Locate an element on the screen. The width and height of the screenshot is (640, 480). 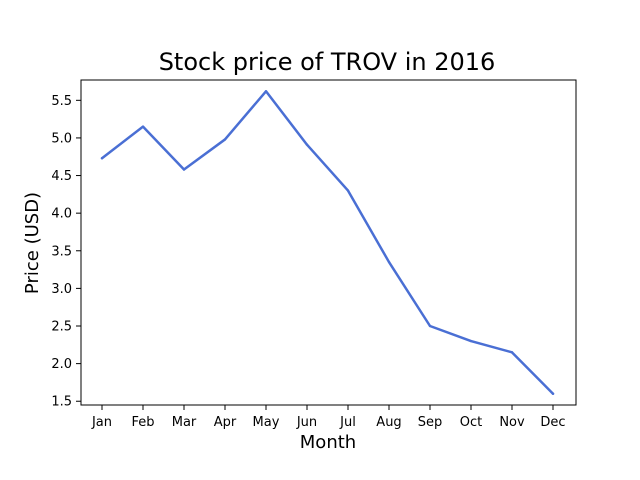
y-axis-label: Price (USD) is located at coordinates (32, 243).